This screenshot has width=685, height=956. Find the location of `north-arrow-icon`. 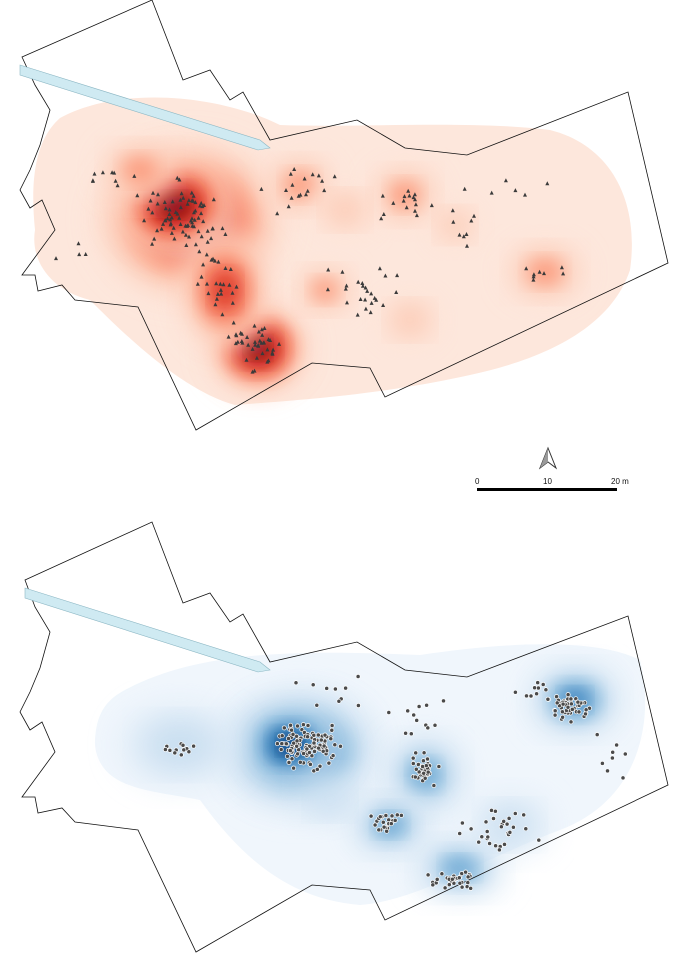

north-arrow-icon is located at coordinates (548, 458).